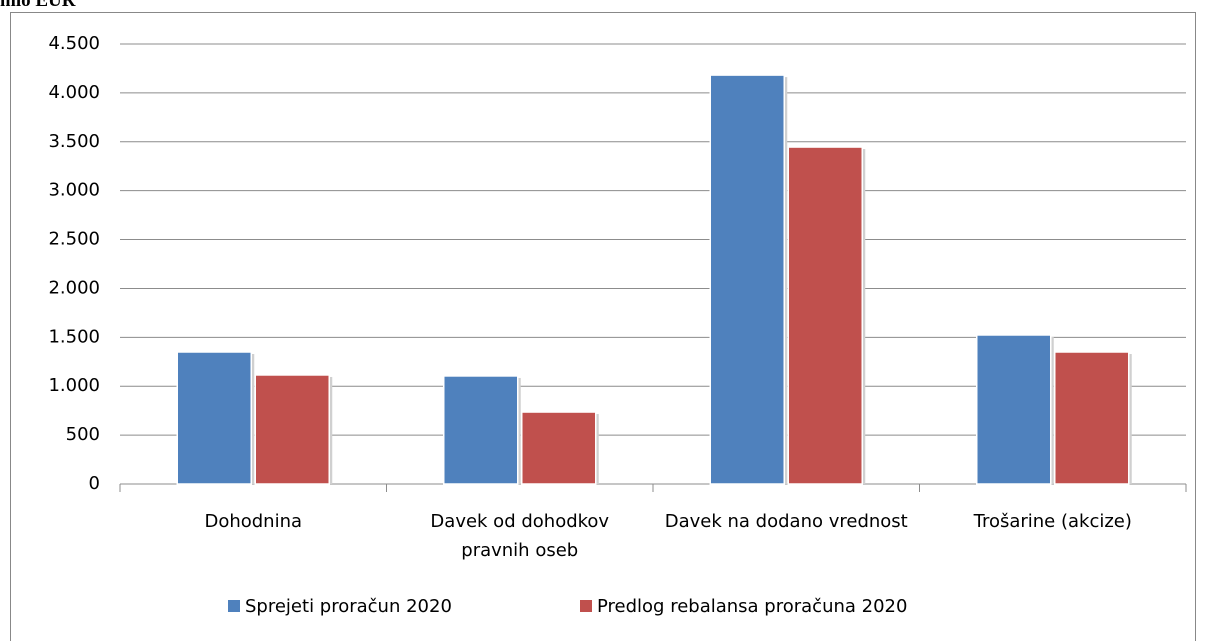 This screenshot has height=641, width=1206. I want to click on y-tick-label: 2.500, so click(74, 239).